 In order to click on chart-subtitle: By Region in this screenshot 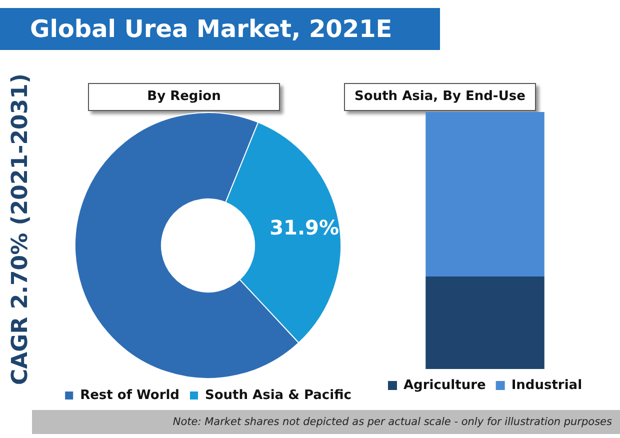, I will do `click(184, 97)`.